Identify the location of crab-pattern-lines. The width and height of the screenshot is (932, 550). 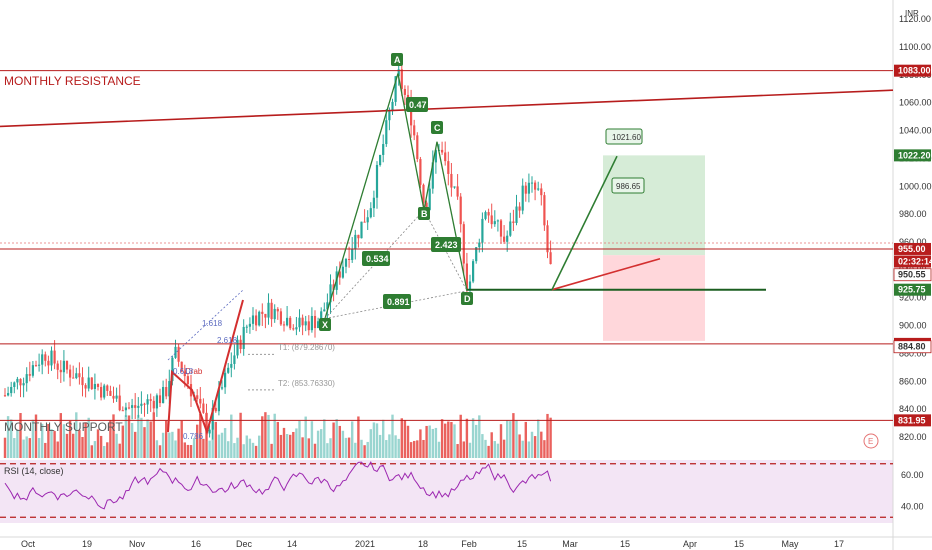
(205, 367).